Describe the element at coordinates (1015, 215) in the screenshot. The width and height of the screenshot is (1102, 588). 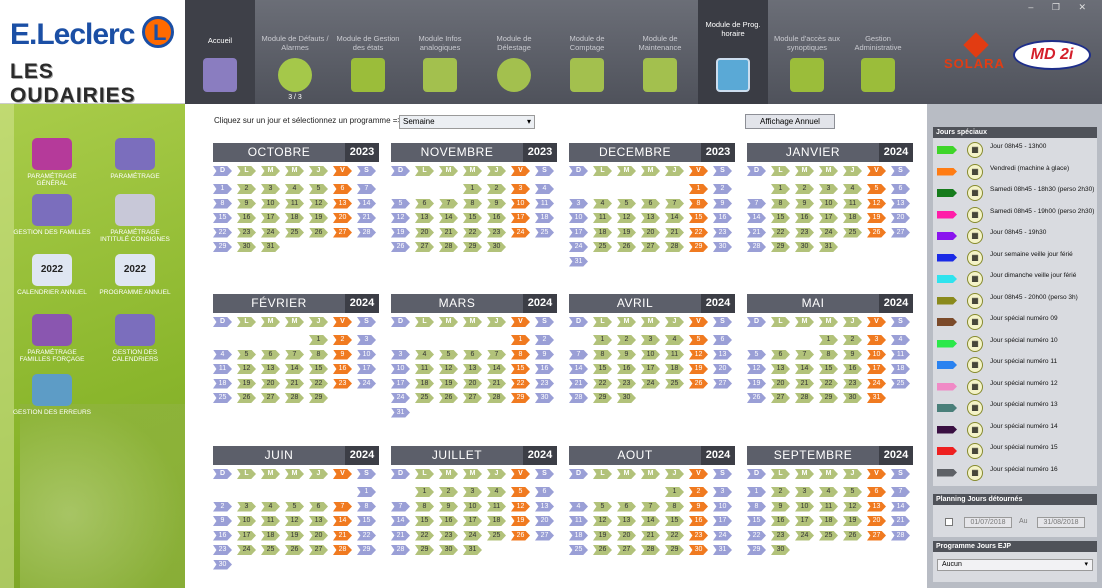
I see `special-day-row: ▦ Samedi 08h45 - 19h00 (perso 2h30)` at that location.